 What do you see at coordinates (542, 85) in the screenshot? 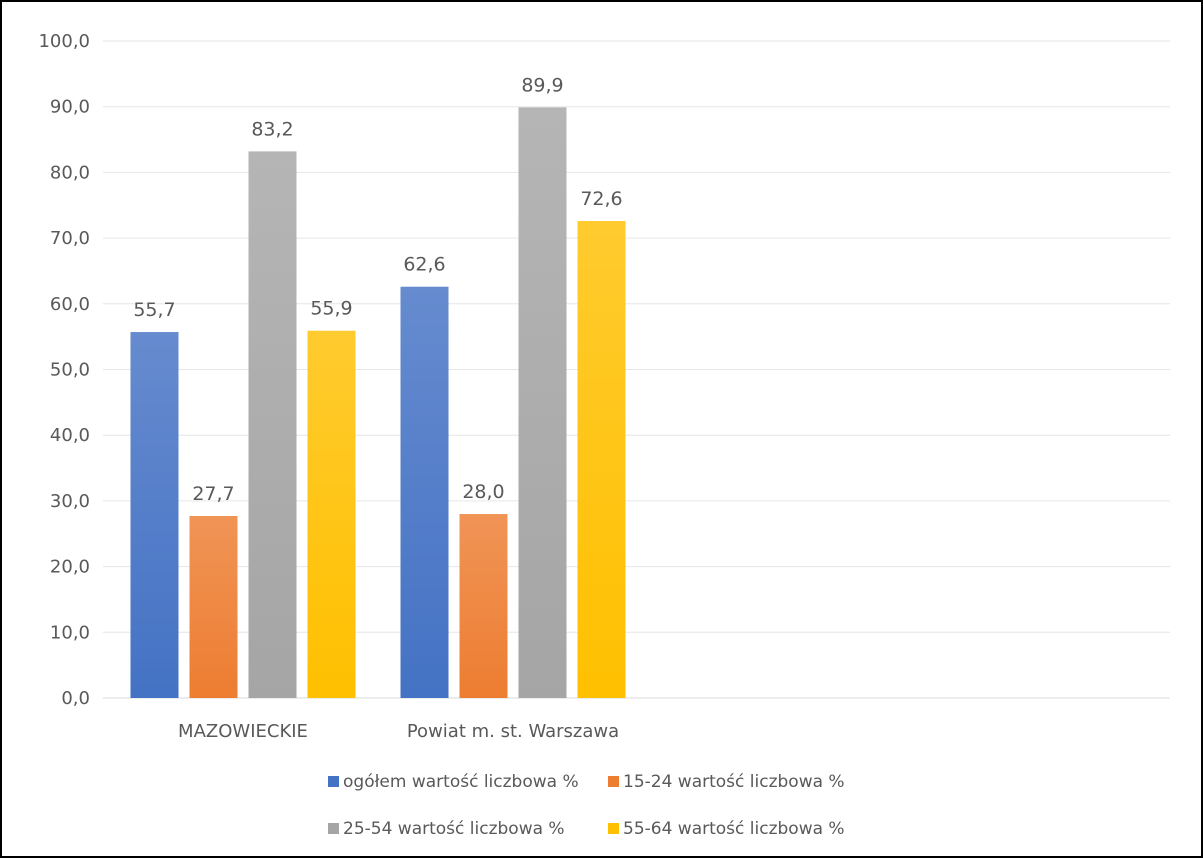
I see `data-label: 89,9` at bounding box center [542, 85].